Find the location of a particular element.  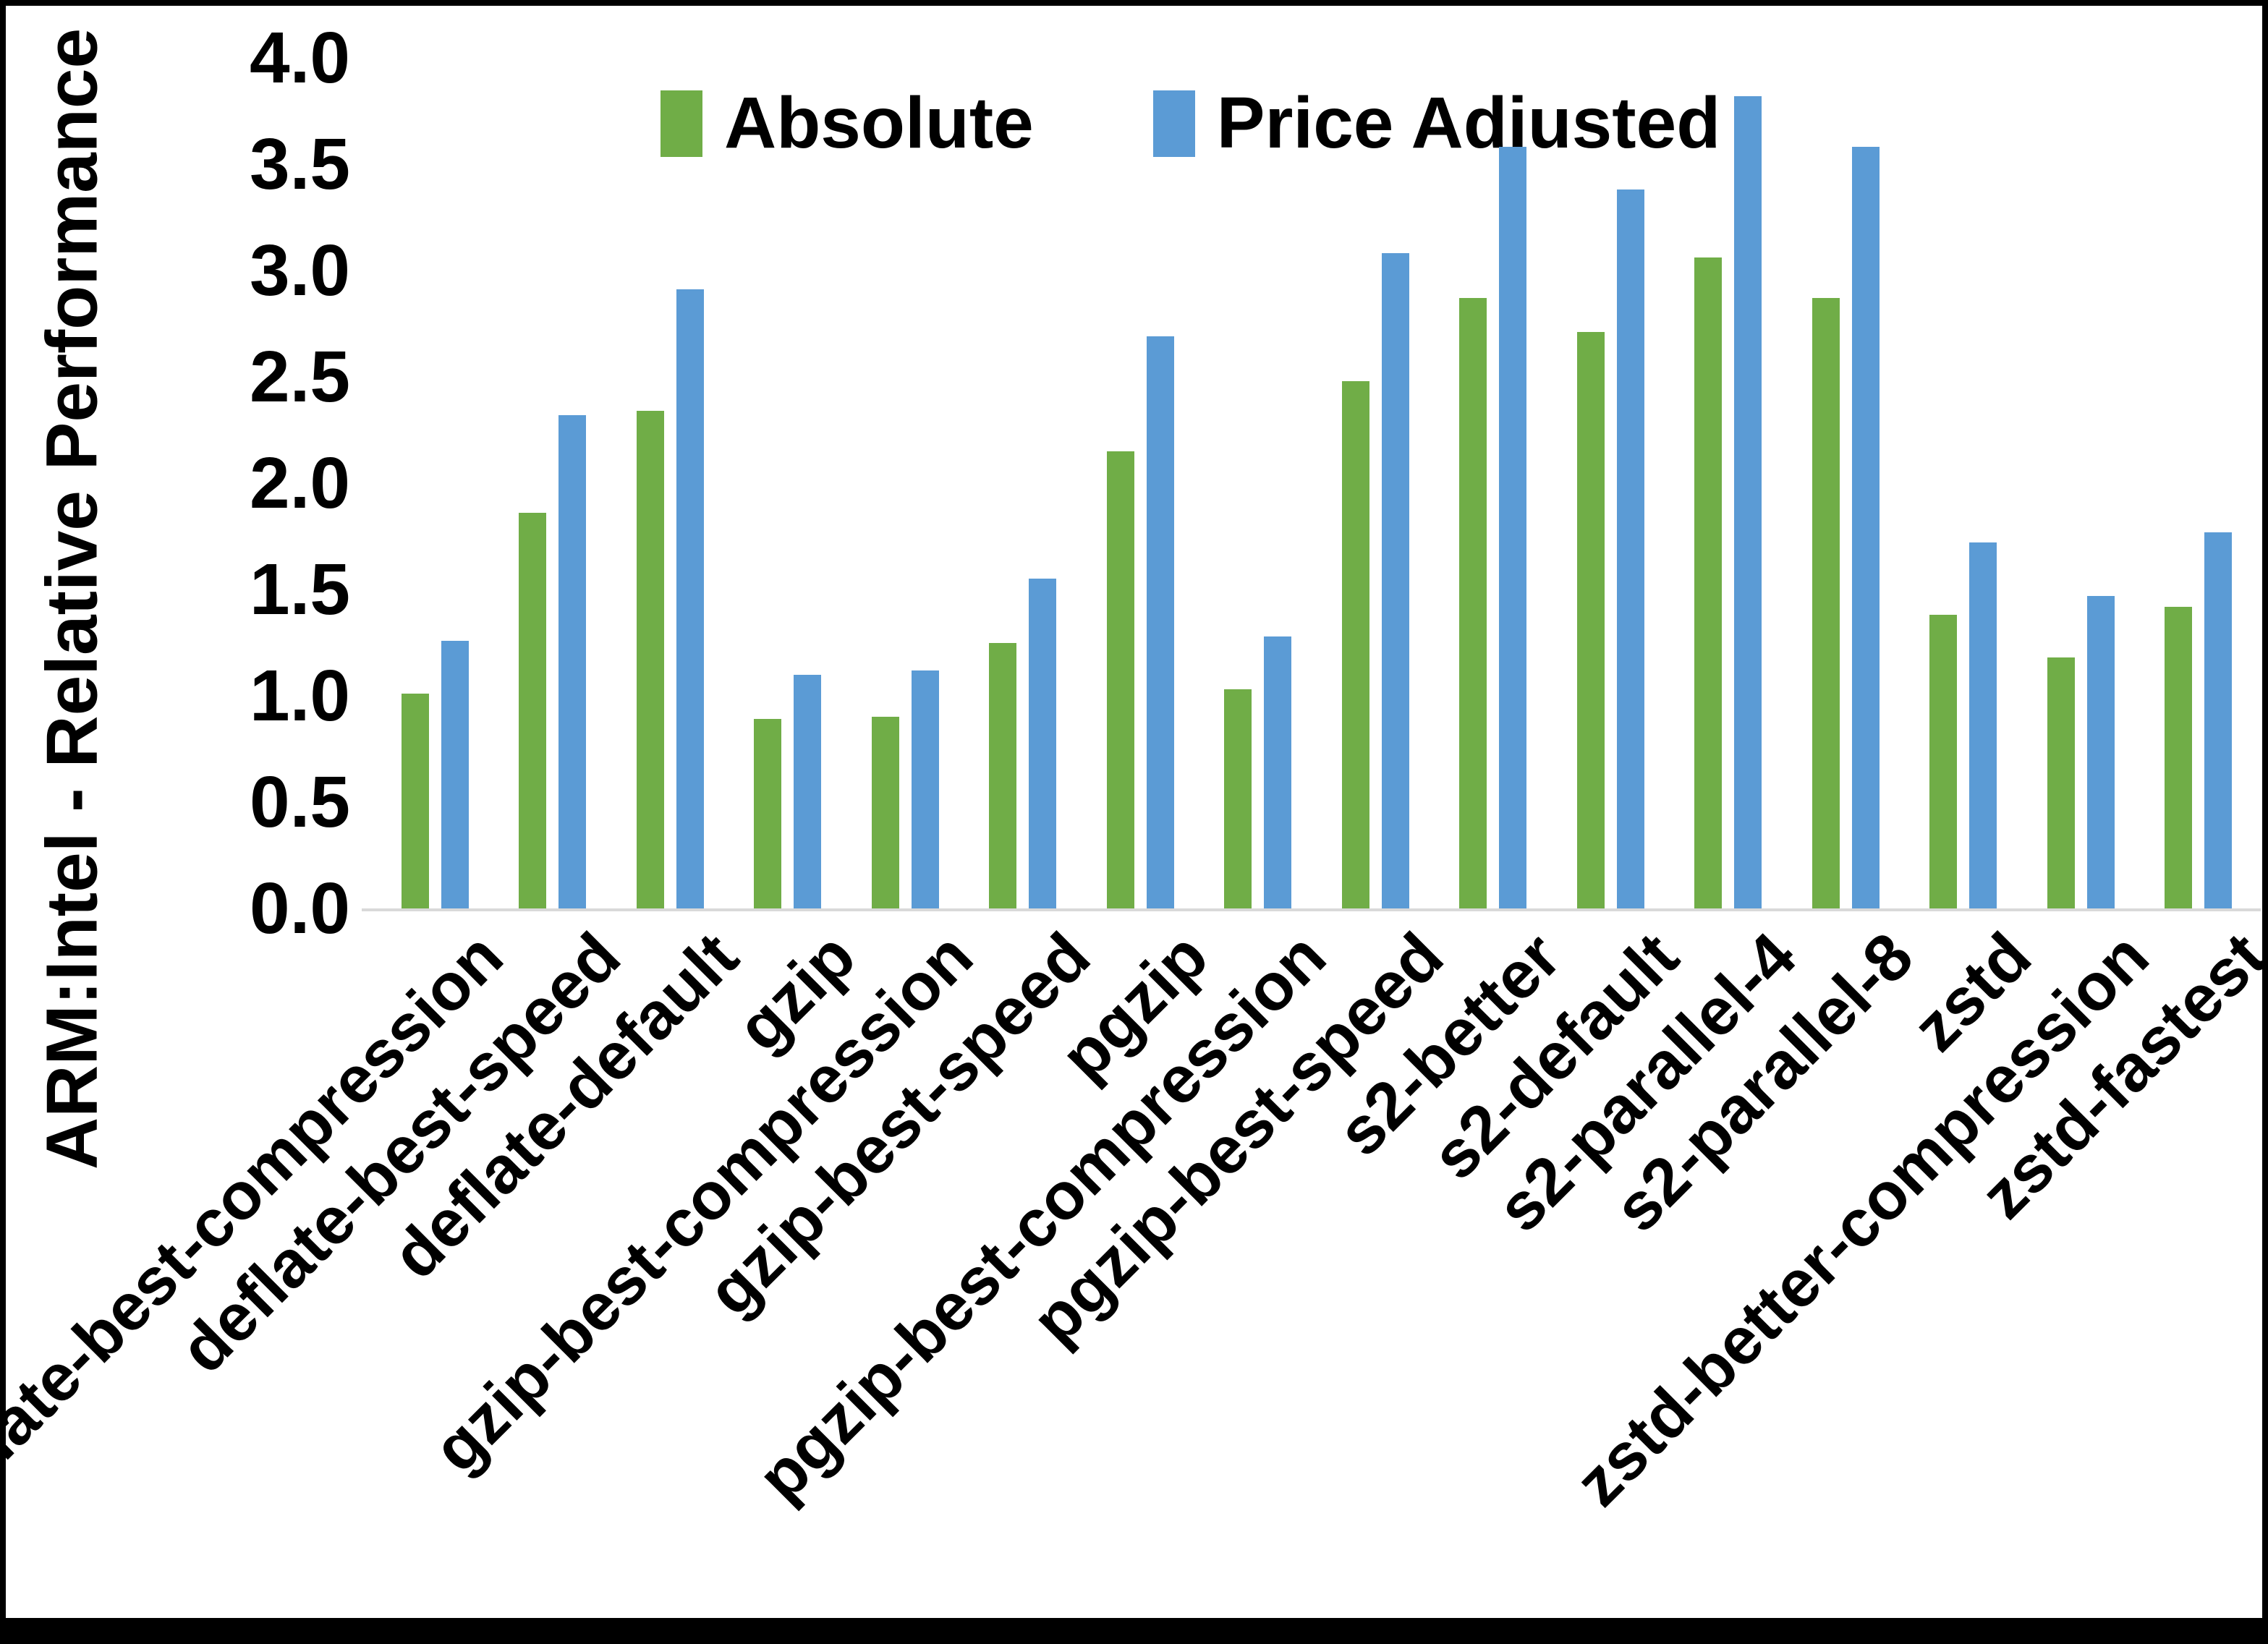

bar-group: zstd is located at coordinates (1971, 561).